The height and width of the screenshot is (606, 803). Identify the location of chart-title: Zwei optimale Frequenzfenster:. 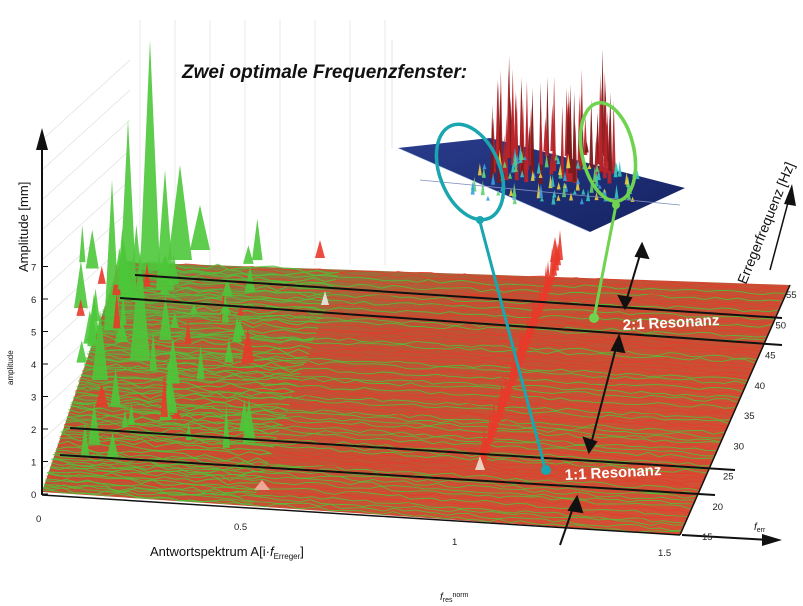
(324, 72).